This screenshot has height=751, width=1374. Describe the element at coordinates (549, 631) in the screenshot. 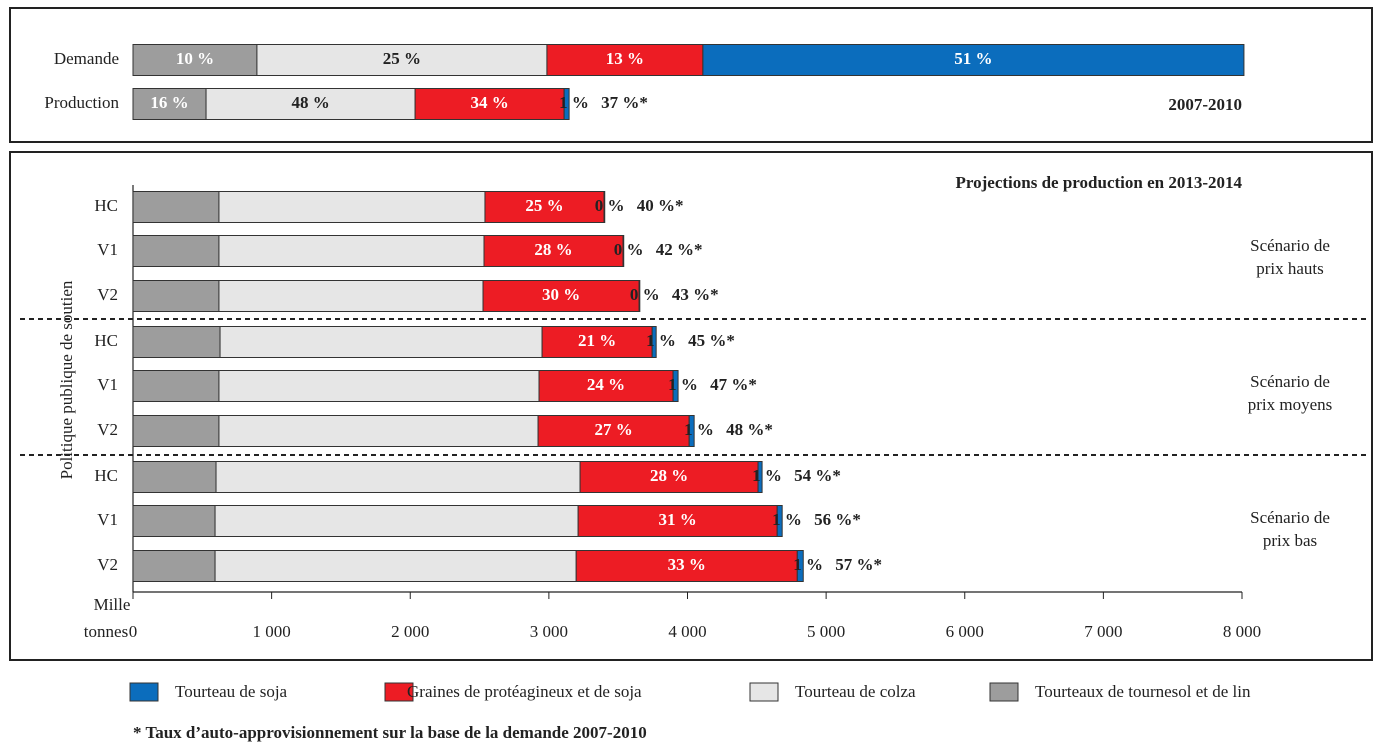

I see `x-tick-label: 3 000` at that location.